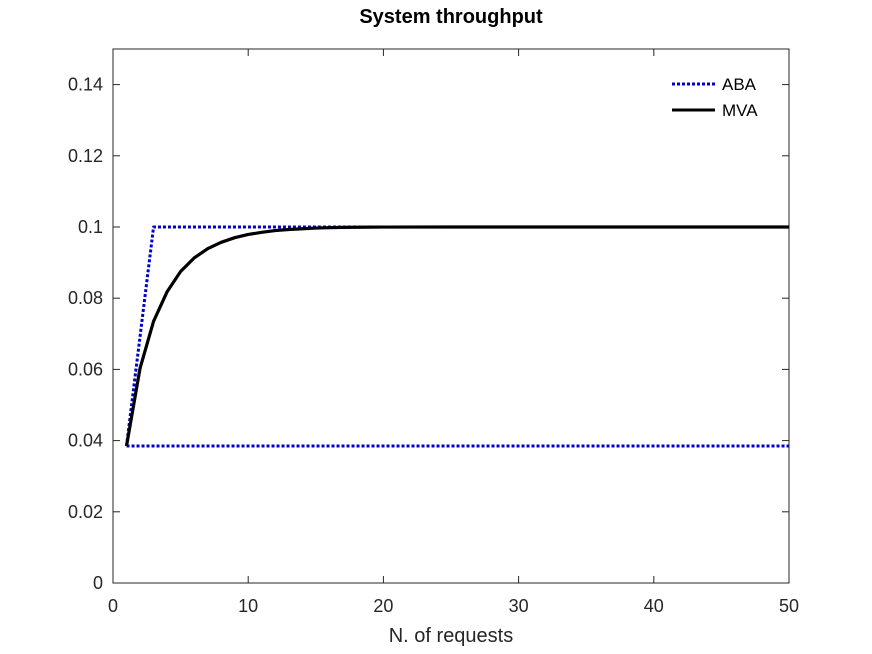 The image size is (872, 654). Describe the element at coordinates (90, 227) in the screenshot. I see `y-tick-label: 0.1` at that location.